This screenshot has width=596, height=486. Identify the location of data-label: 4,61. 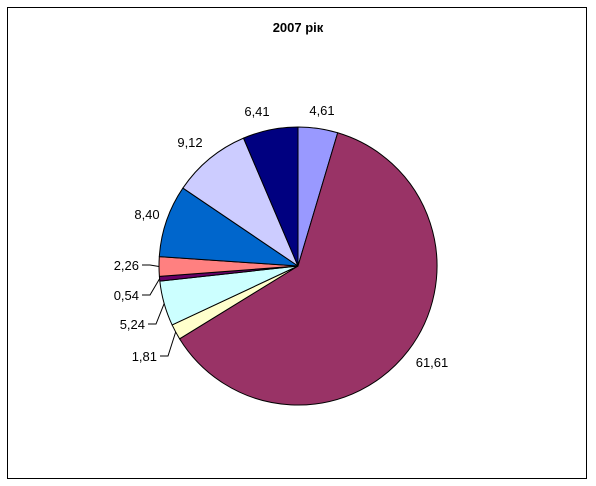
(321, 110).